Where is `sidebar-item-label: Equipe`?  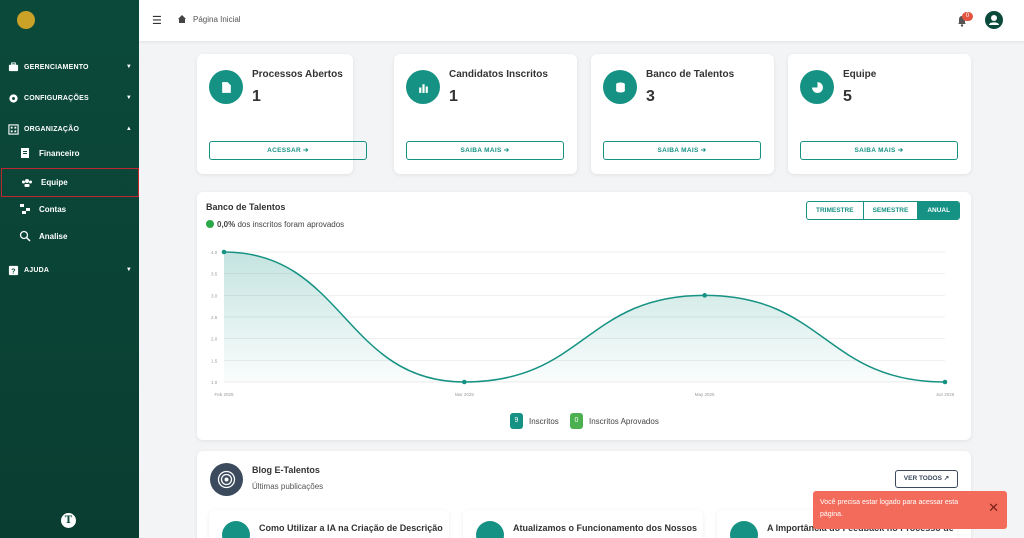
sidebar-item-label: Equipe is located at coordinates (54, 182).